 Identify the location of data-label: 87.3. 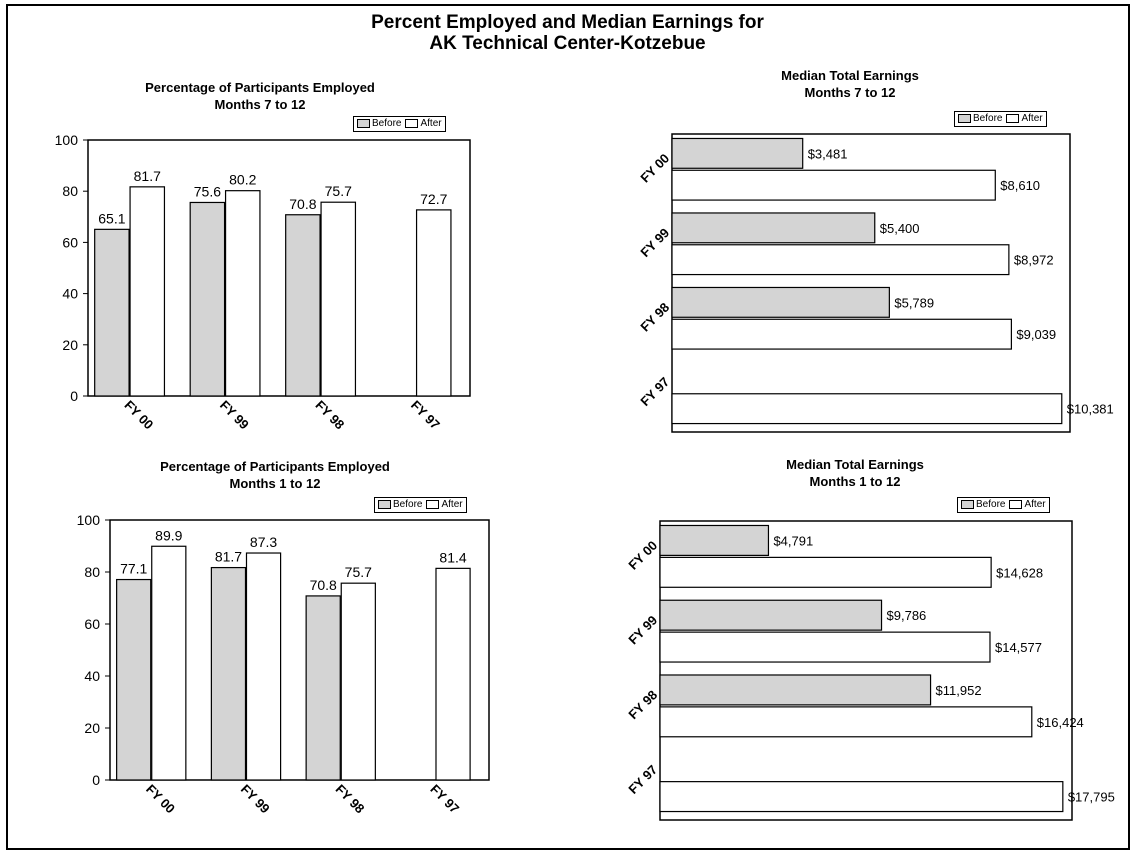
(263, 542).